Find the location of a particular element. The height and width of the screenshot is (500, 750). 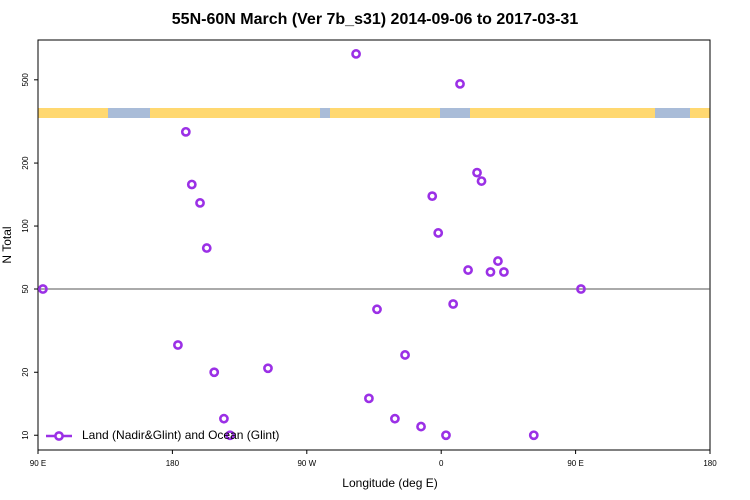

legend-marker is located at coordinates (59, 436).